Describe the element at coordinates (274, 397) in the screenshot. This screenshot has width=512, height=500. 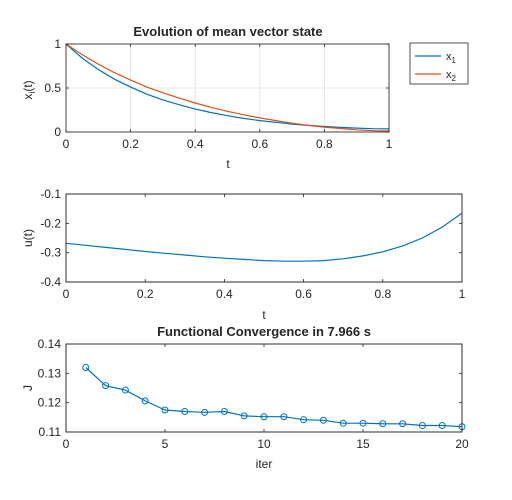
I see `convergence-series` at that location.